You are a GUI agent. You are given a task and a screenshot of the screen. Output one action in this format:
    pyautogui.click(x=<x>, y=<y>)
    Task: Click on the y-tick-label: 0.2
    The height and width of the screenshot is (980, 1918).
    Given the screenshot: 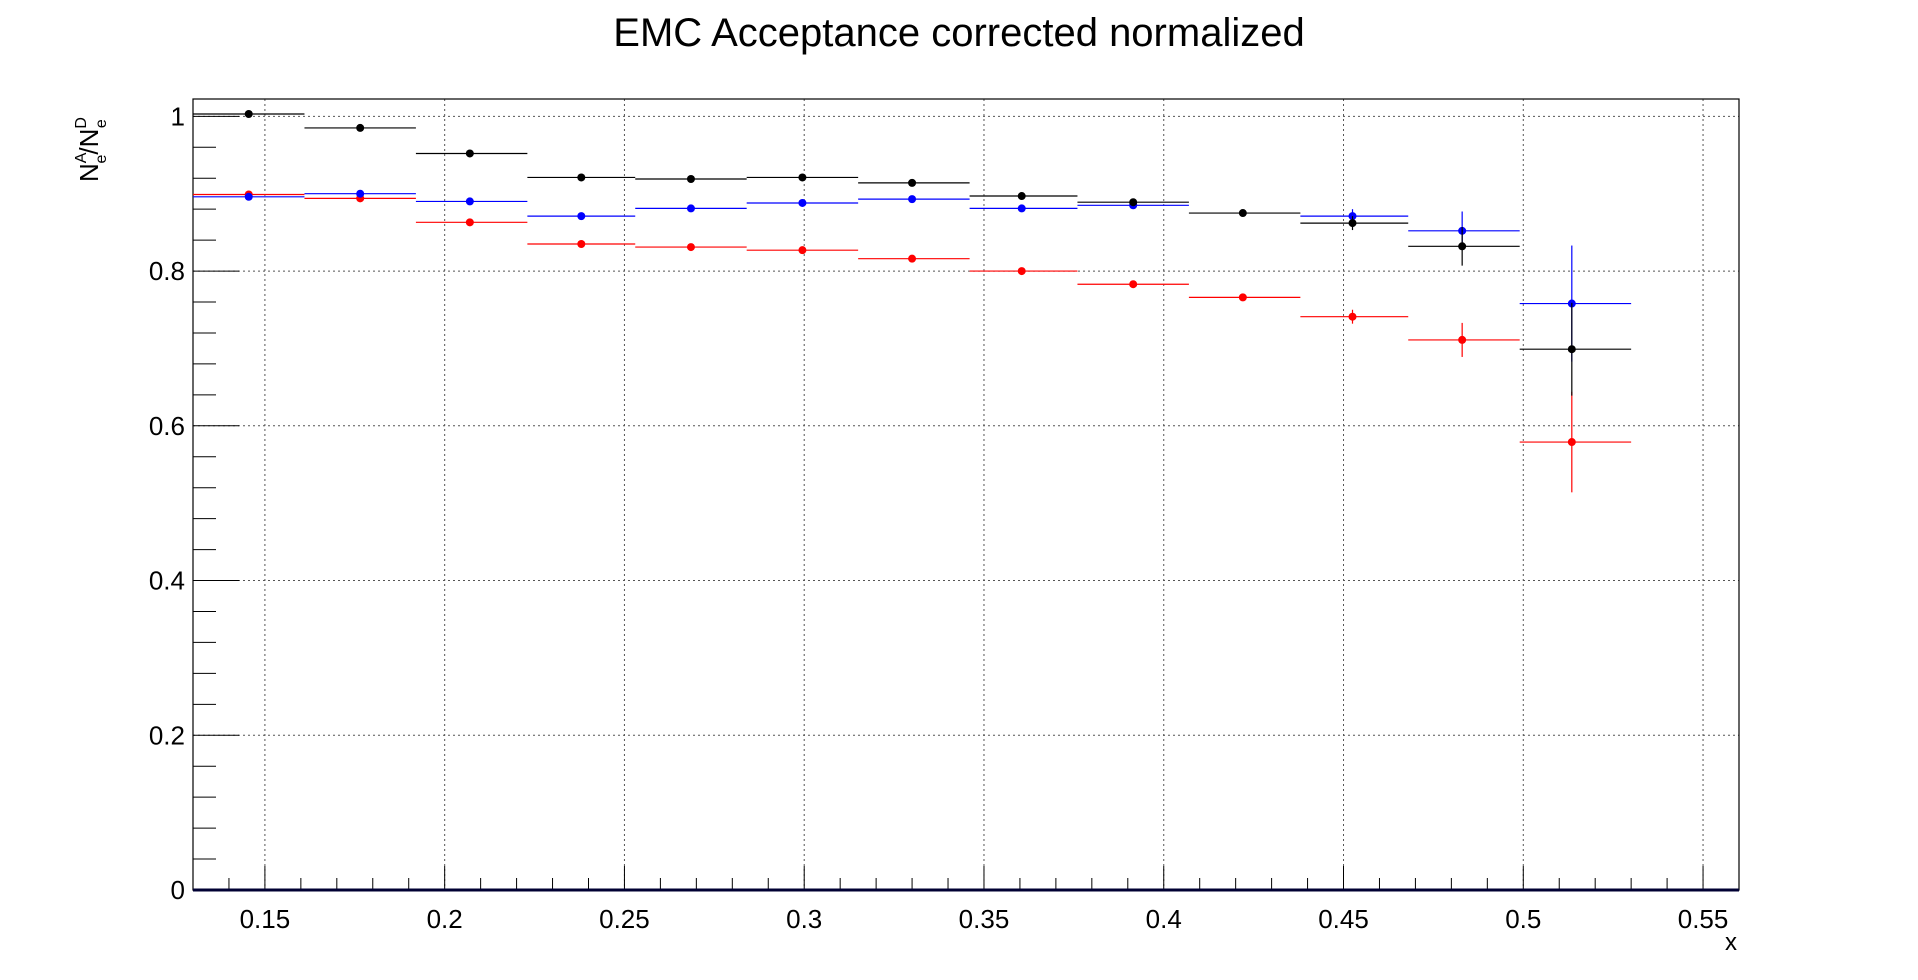 What is the action you would take?
    pyautogui.click(x=167, y=735)
    